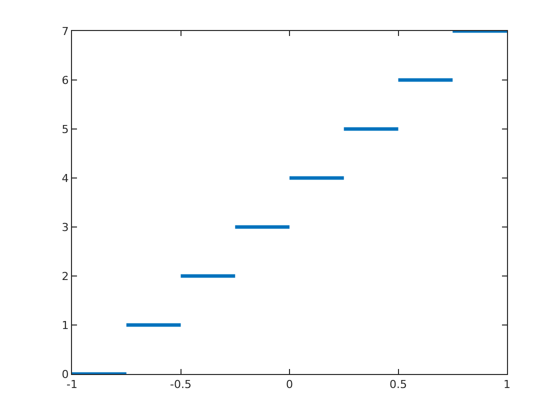 The width and height of the screenshot is (560, 420). I want to click on y-tick-label: 0, so click(65, 374).